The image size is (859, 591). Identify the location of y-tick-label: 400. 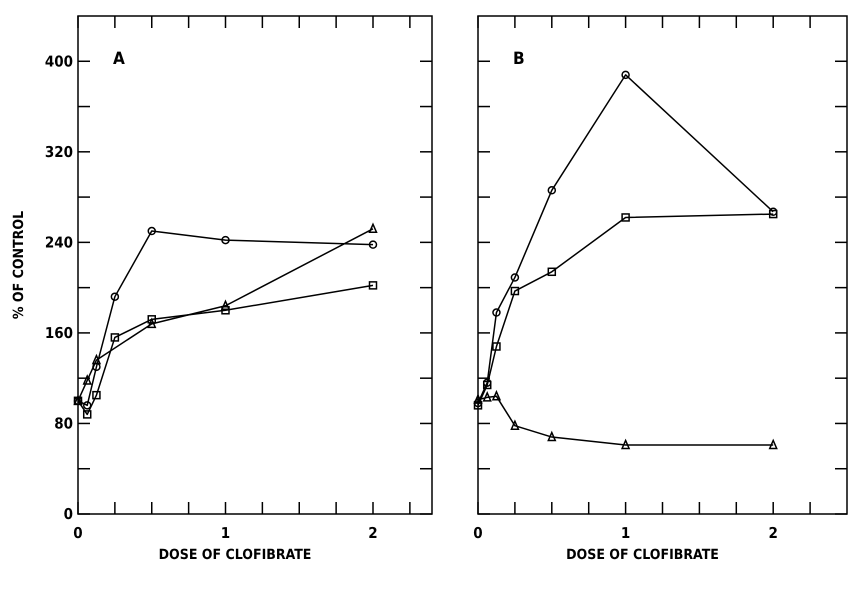
(58, 61).